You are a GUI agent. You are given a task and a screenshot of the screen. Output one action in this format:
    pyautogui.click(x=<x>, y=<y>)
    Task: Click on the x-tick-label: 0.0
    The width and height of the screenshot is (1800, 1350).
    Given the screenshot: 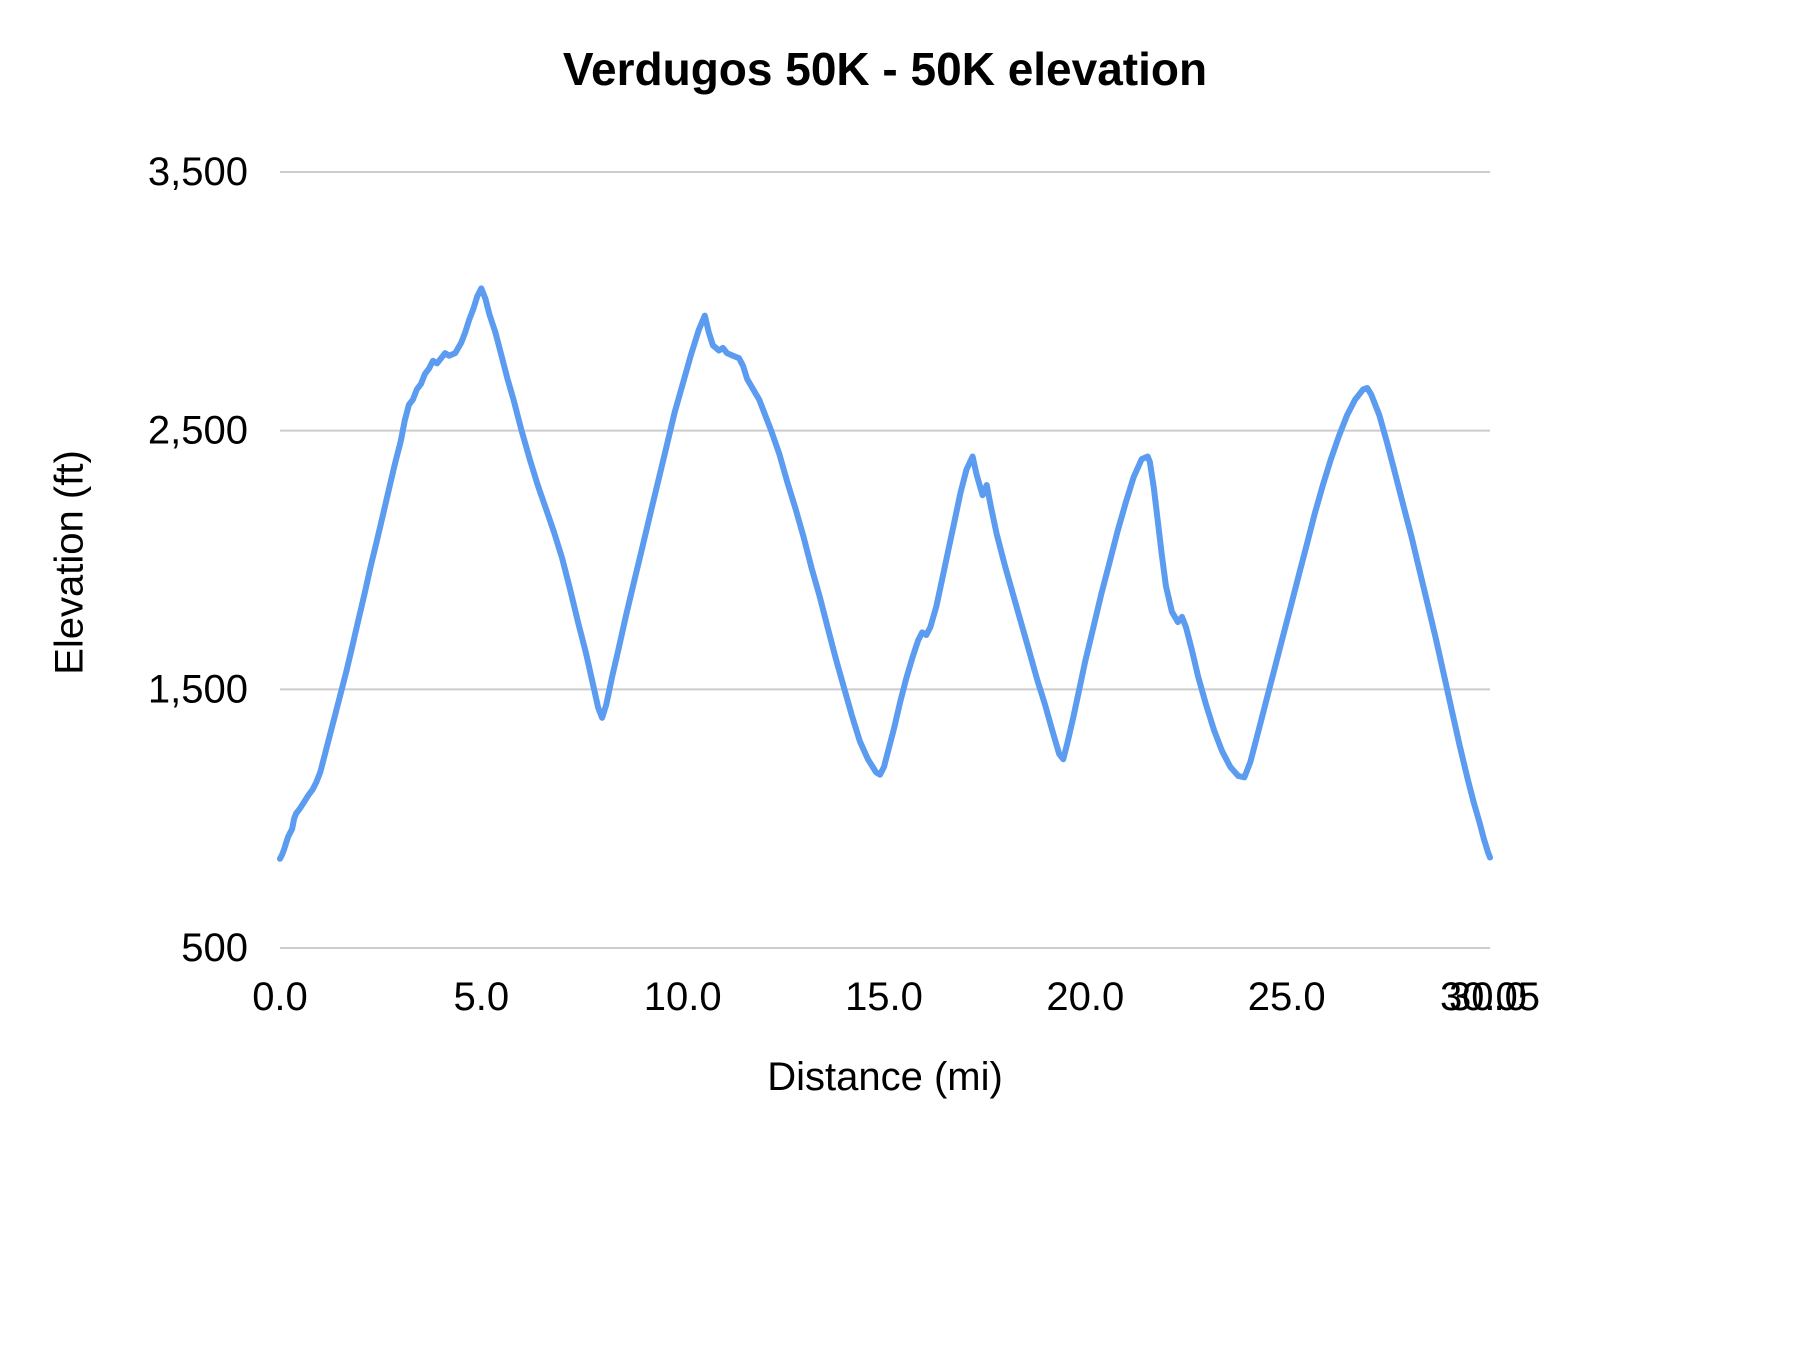 What is the action you would take?
    pyautogui.click(x=280, y=997)
    